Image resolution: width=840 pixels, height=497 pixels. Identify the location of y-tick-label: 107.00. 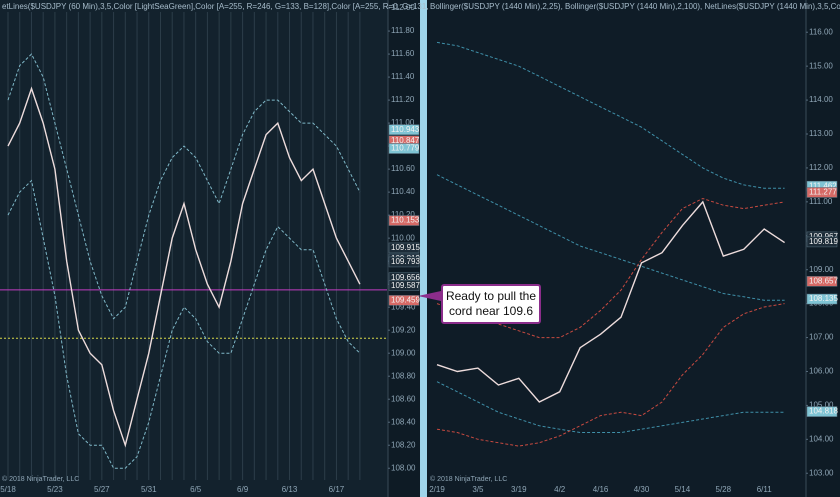
(821, 337).